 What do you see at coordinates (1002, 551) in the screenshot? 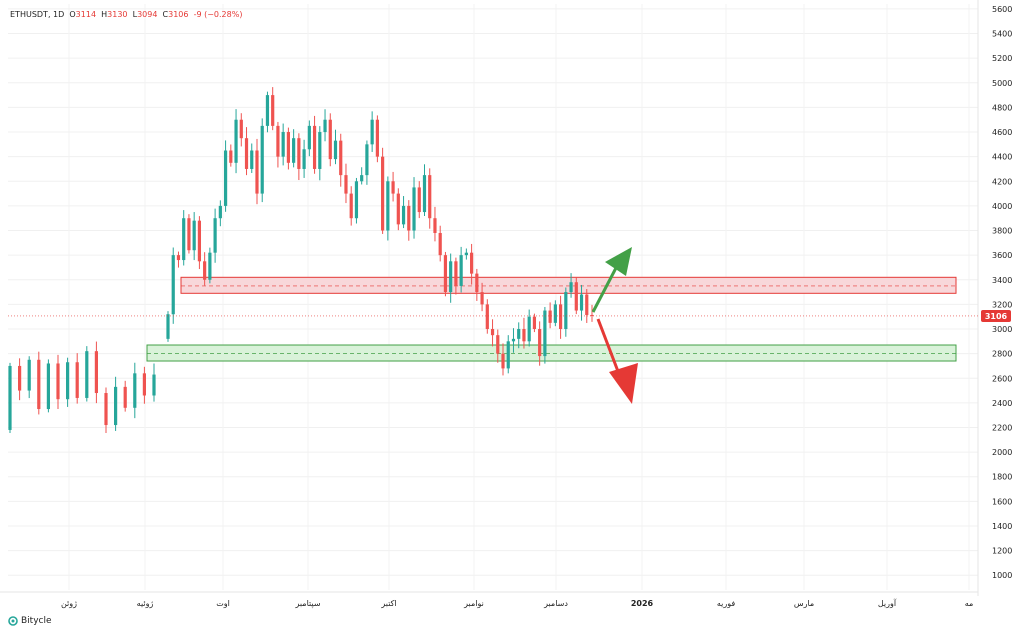
I see `price-tick-label: 1200` at bounding box center [1002, 551].